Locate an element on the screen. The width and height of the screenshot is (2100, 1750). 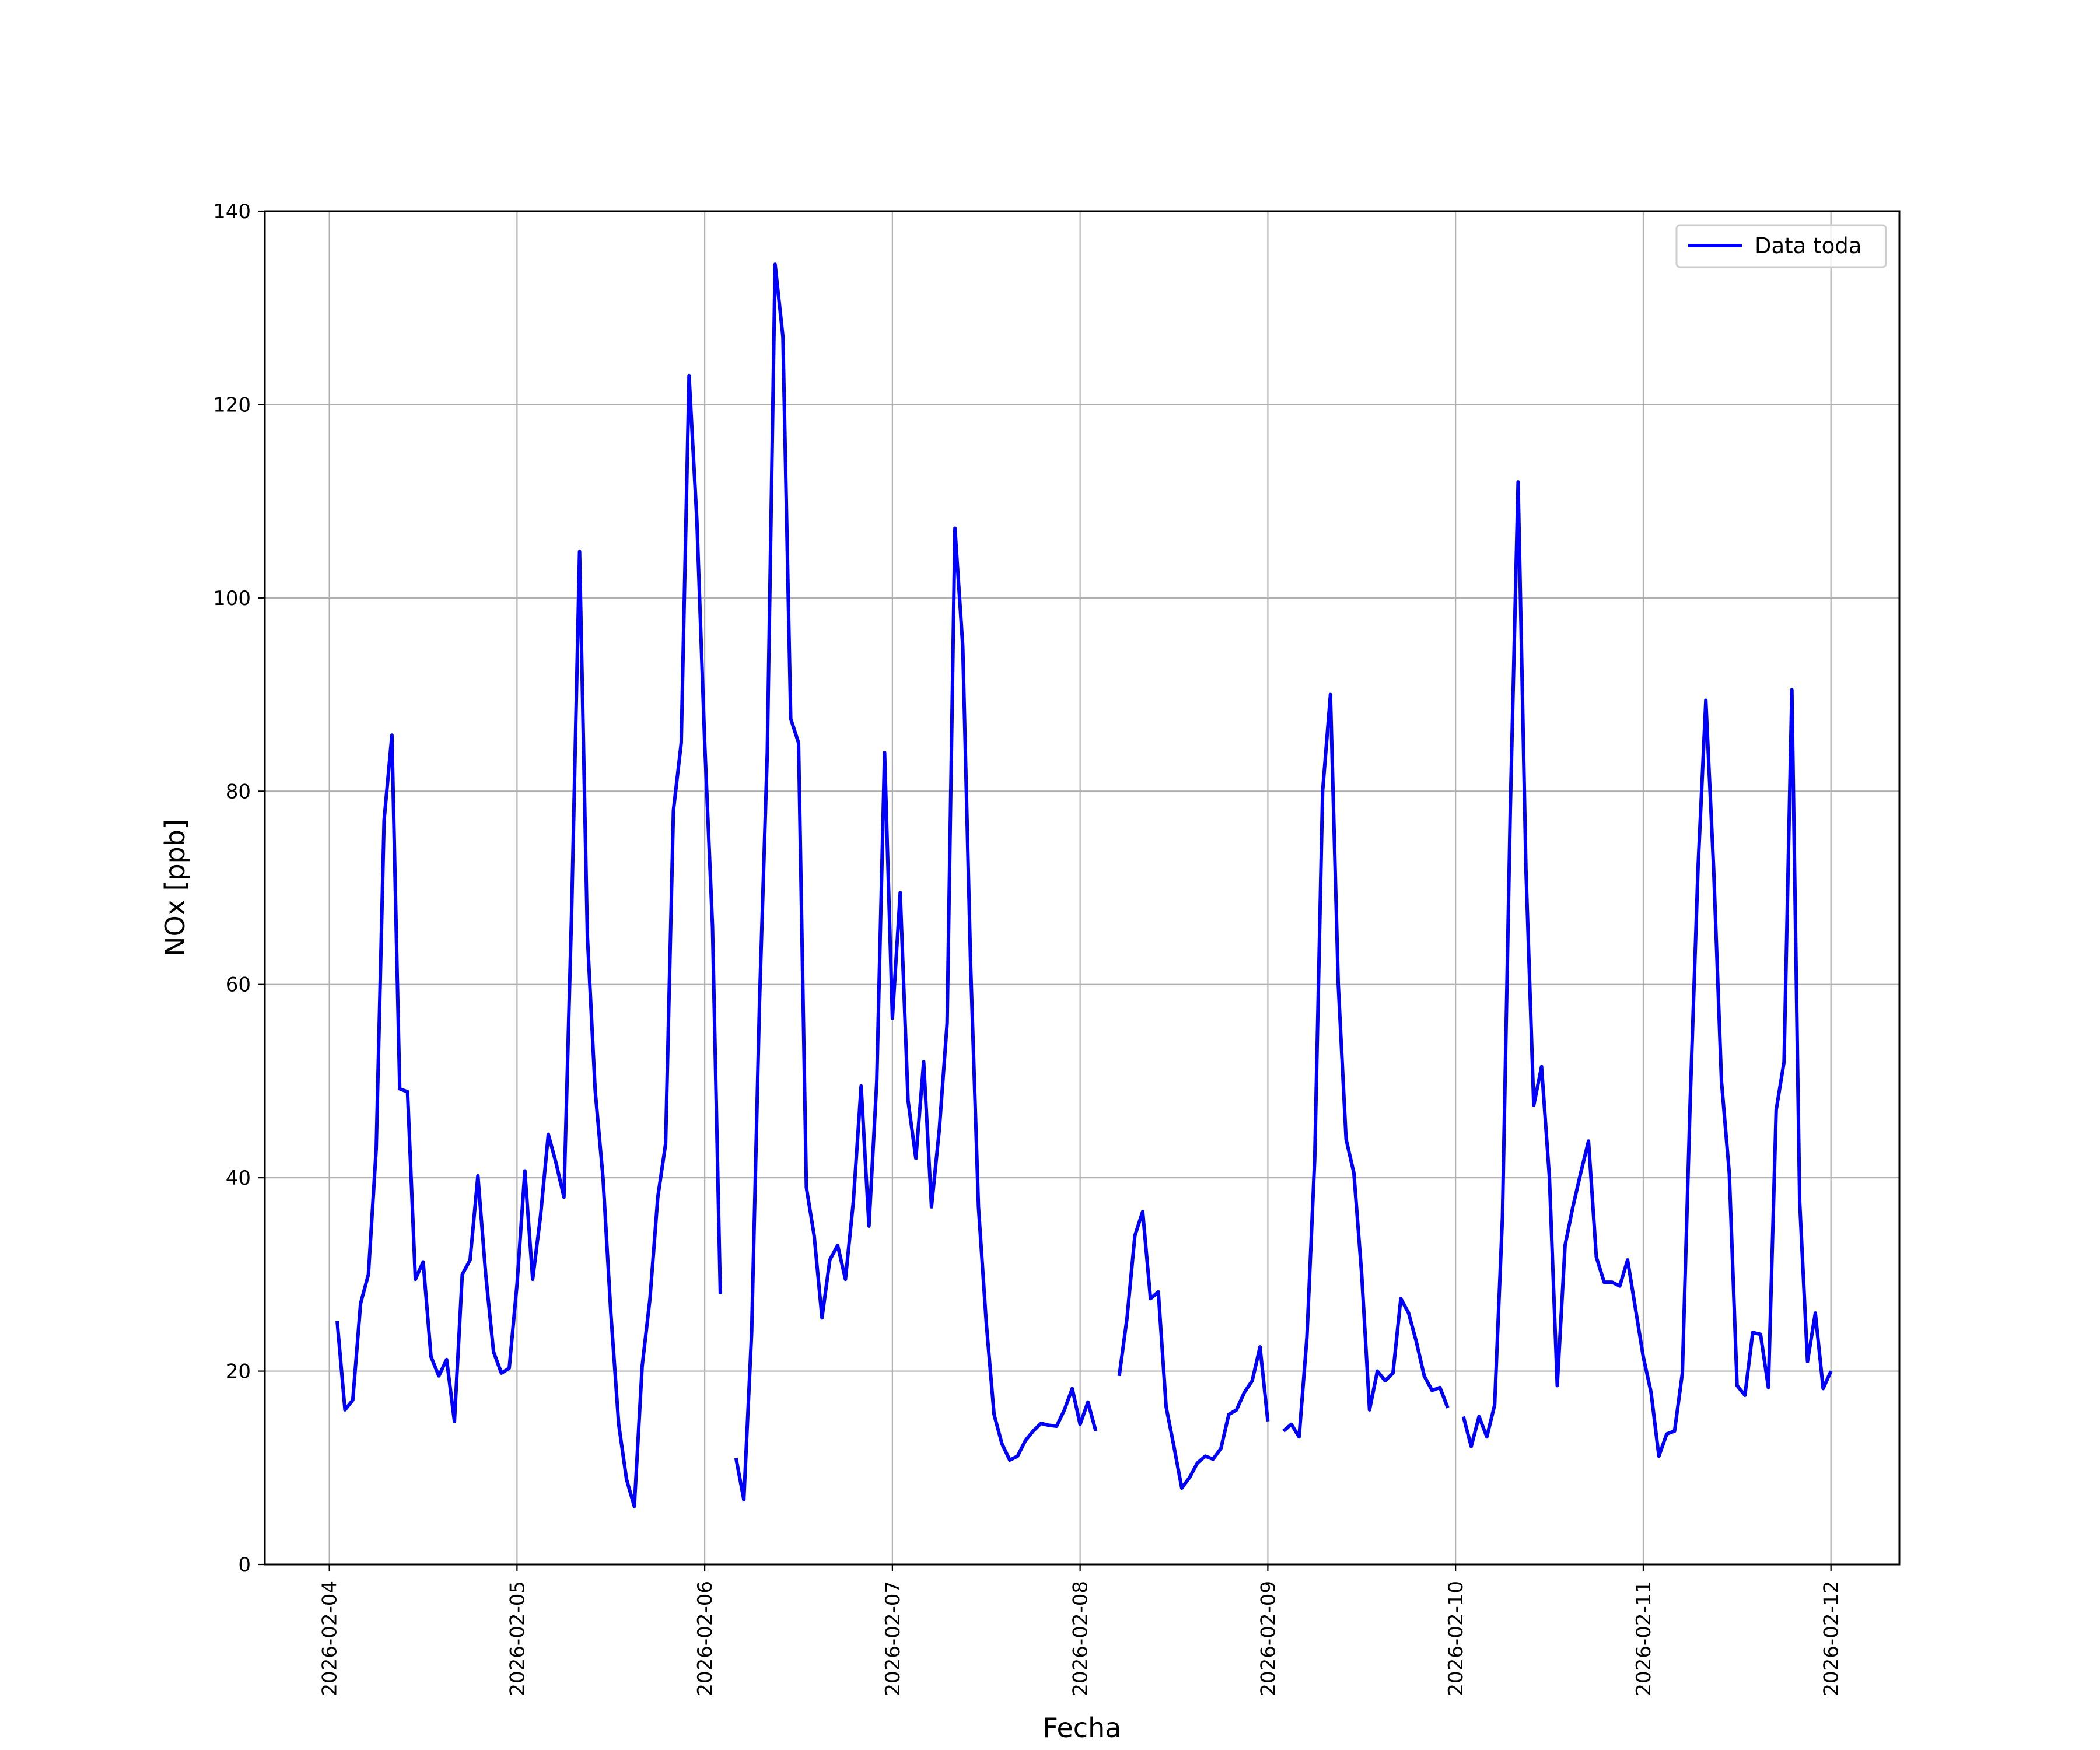
y-tick-label: 120 is located at coordinates (232, 405).